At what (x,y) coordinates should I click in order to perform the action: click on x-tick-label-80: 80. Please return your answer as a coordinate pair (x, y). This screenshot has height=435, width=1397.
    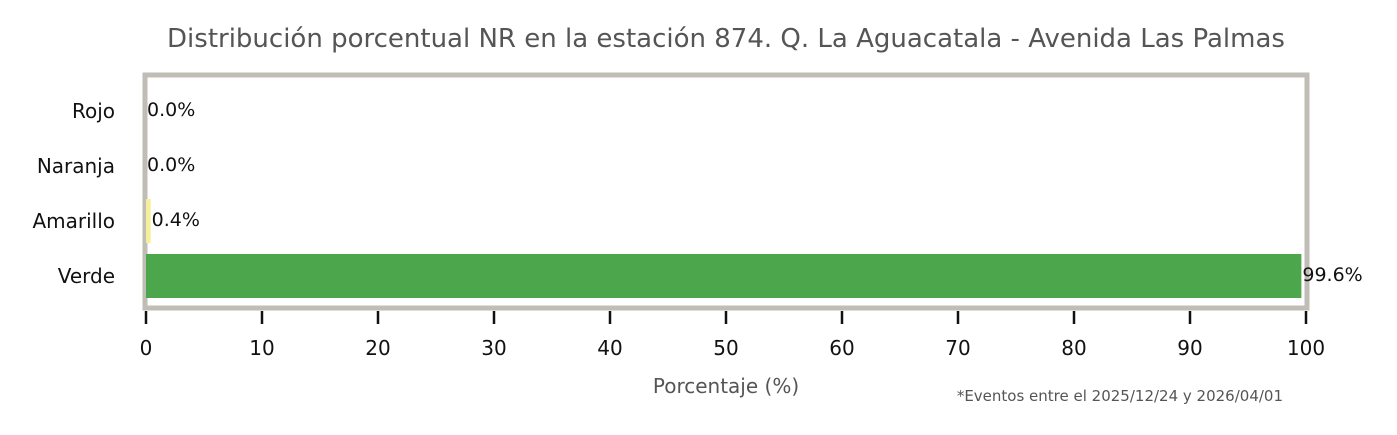
    Looking at the image, I should click on (1073, 348).